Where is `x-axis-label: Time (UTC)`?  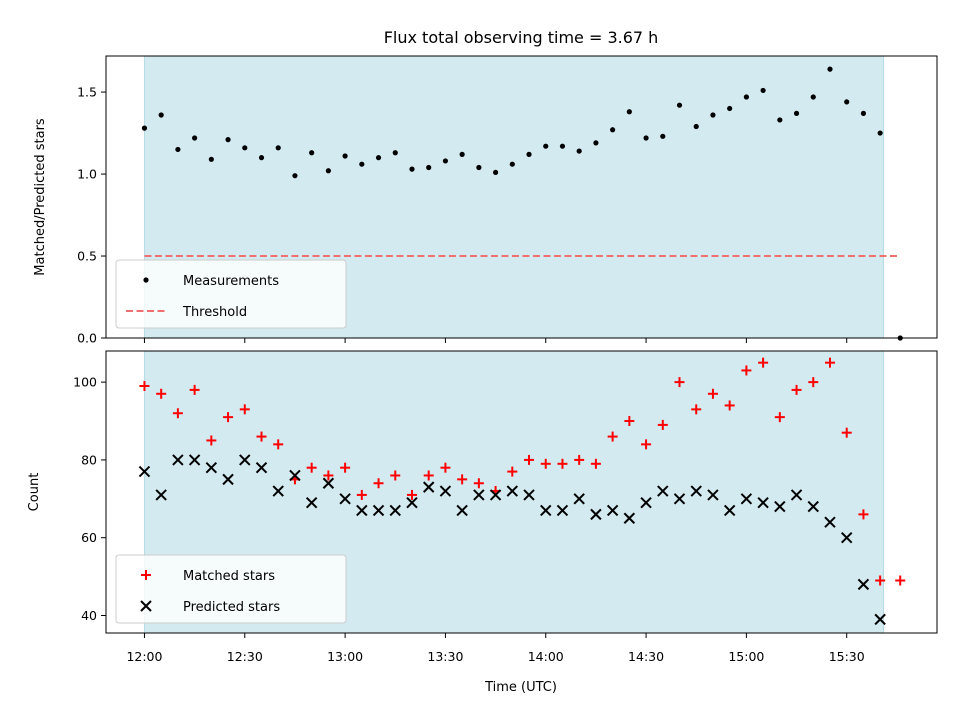
x-axis-label: Time (UTC) is located at coordinates (520, 687).